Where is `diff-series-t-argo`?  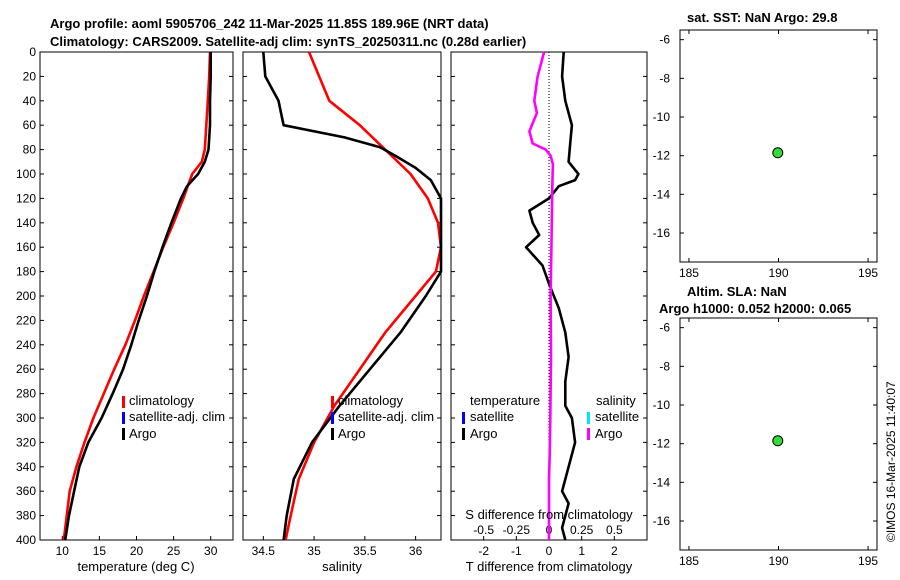
diff-series-t-argo is located at coordinates (552, 296).